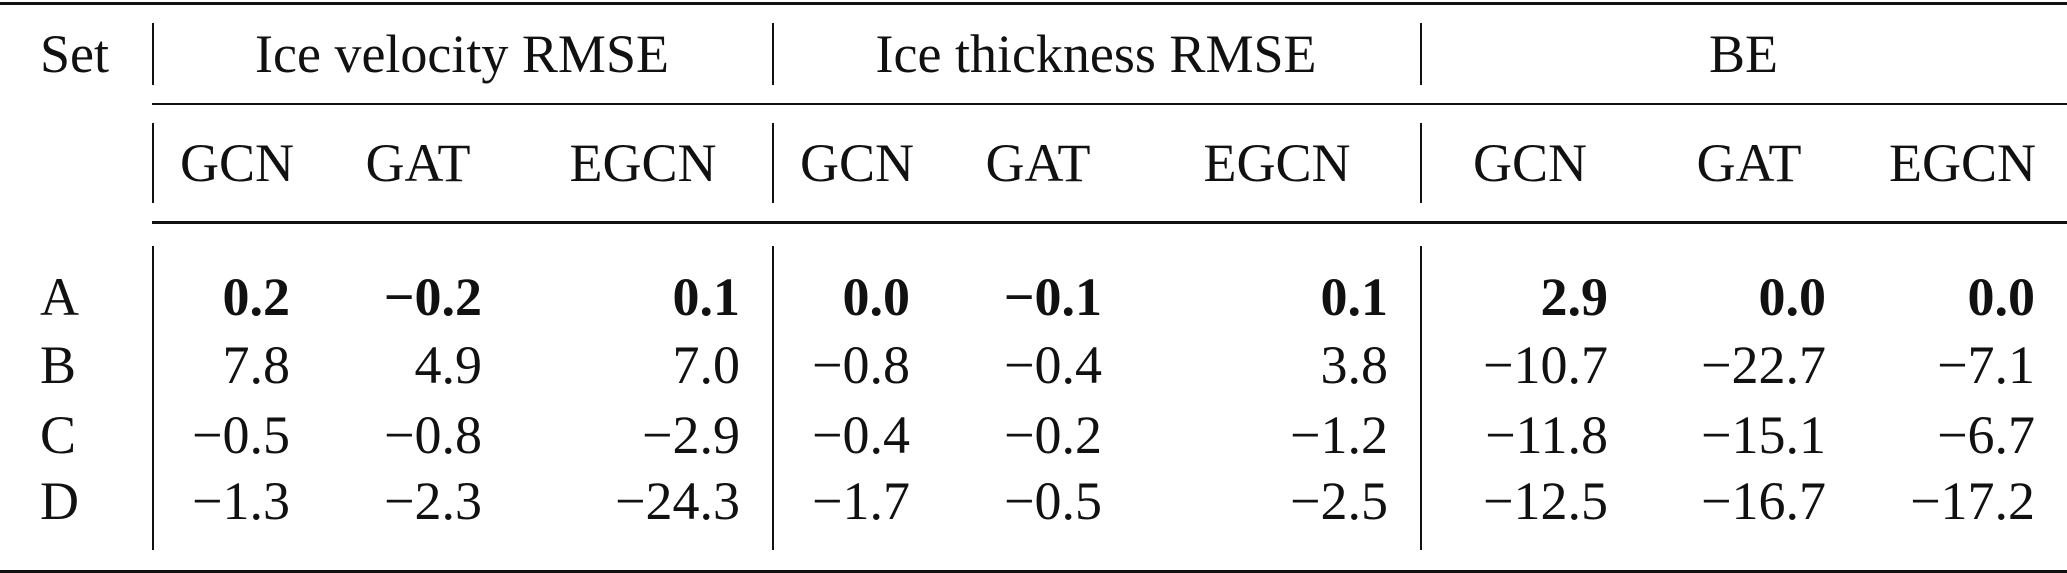  Describe the element at coordinates (59, 297) in the screenshot. I see `row-set-label: A` at that location.